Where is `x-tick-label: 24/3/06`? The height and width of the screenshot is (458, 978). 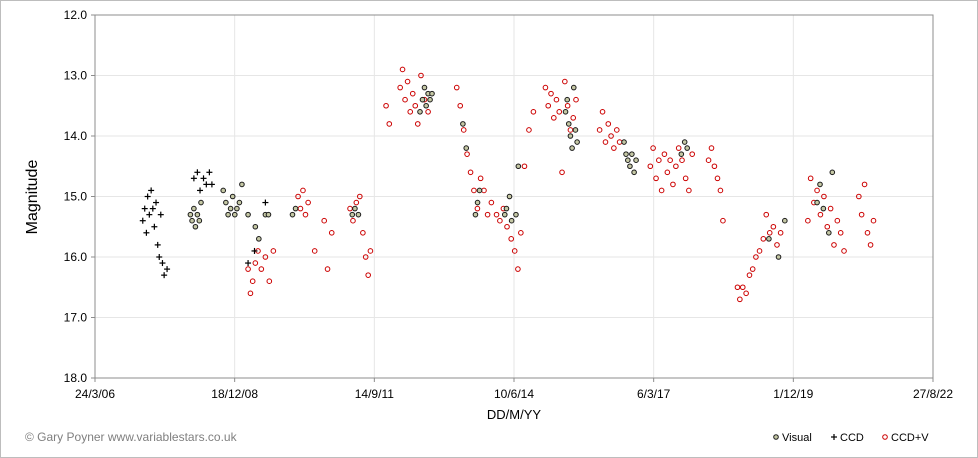
x-tick-label: 24/3/06 is located at coordinates (95, 394).